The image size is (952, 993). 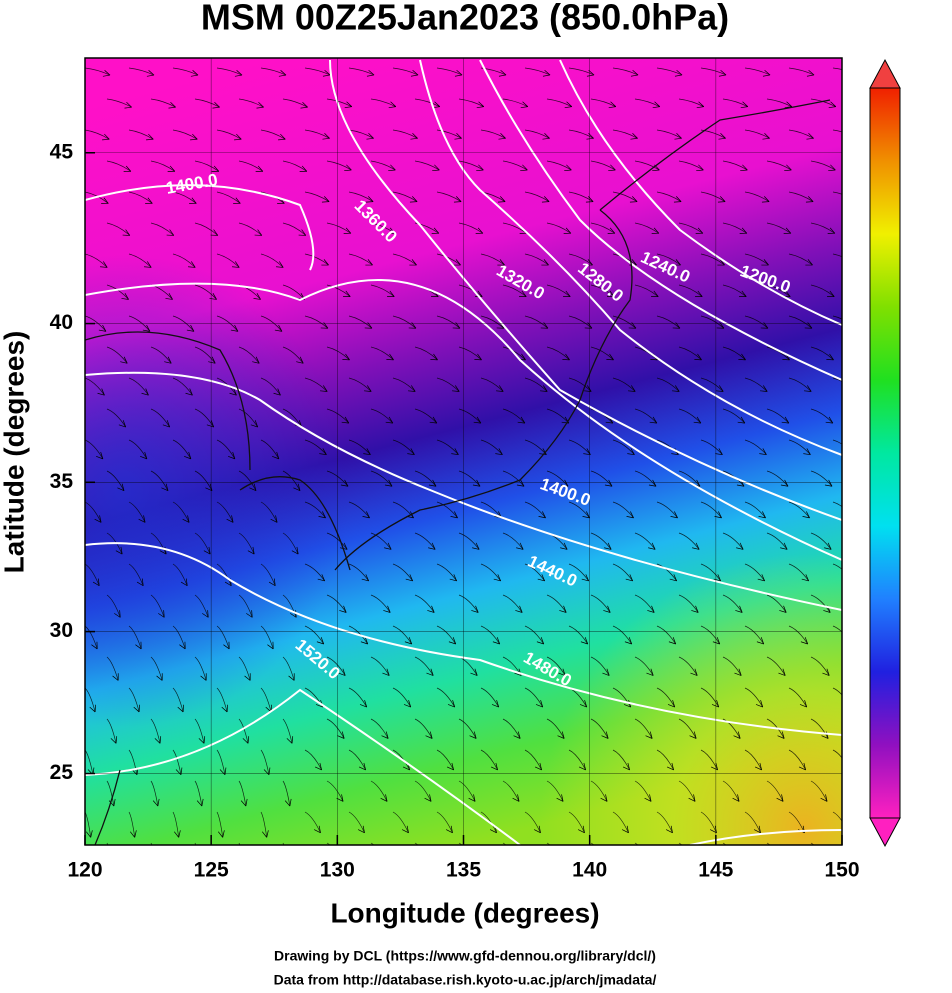 I want to click on x-tick-label: 130, so click(x=337, y=870).